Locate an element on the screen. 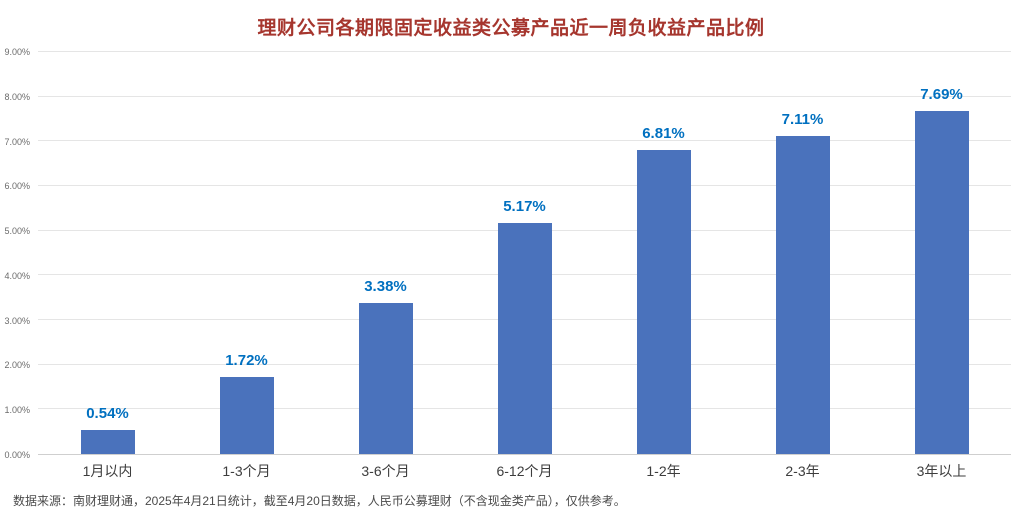  bar-slot: 7.11% is located at coordinates (802, 253).